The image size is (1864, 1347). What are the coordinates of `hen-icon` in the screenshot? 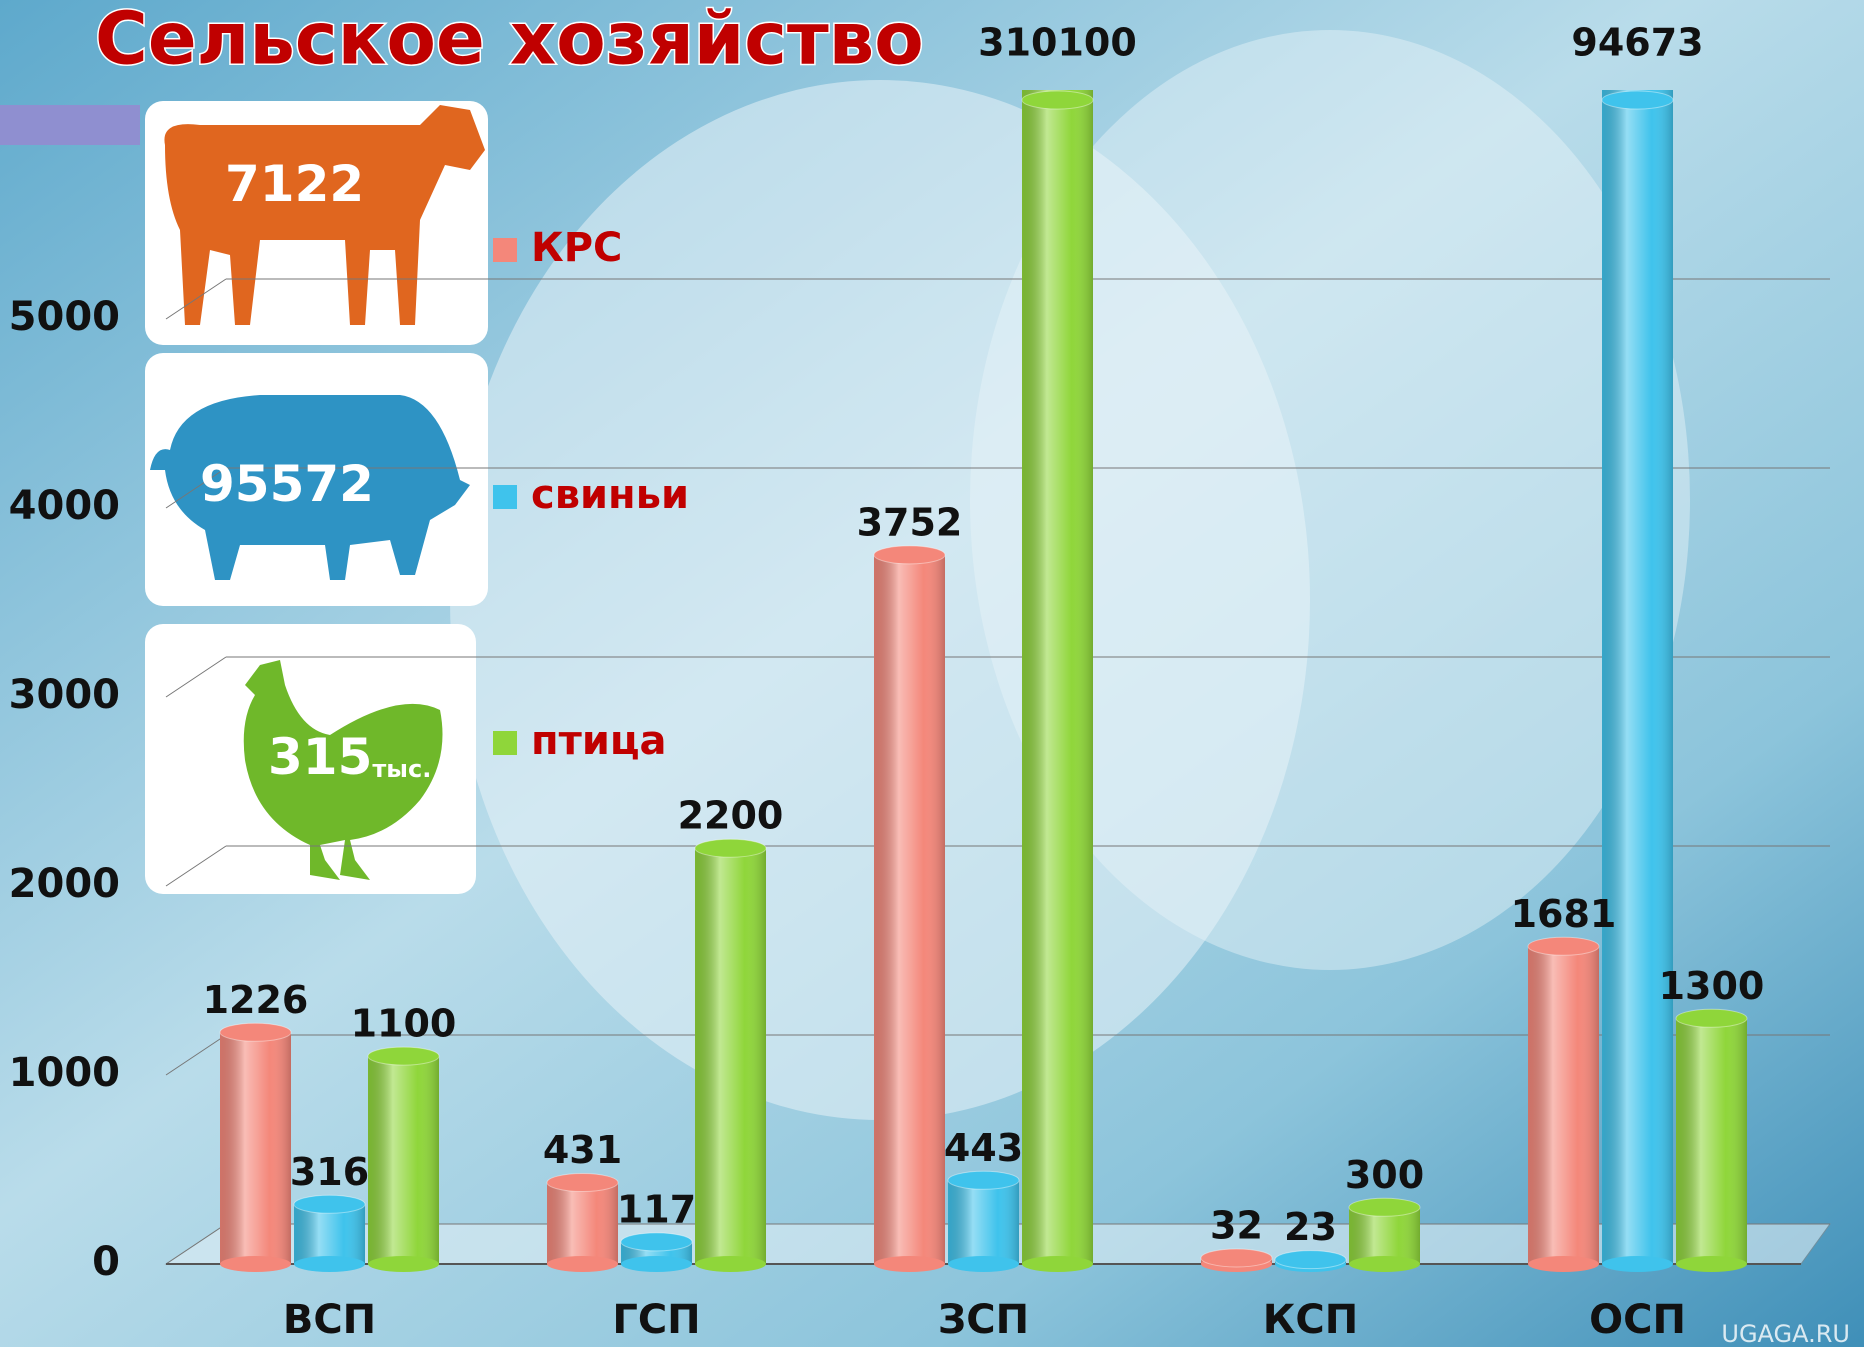 It's located at (343, 770).